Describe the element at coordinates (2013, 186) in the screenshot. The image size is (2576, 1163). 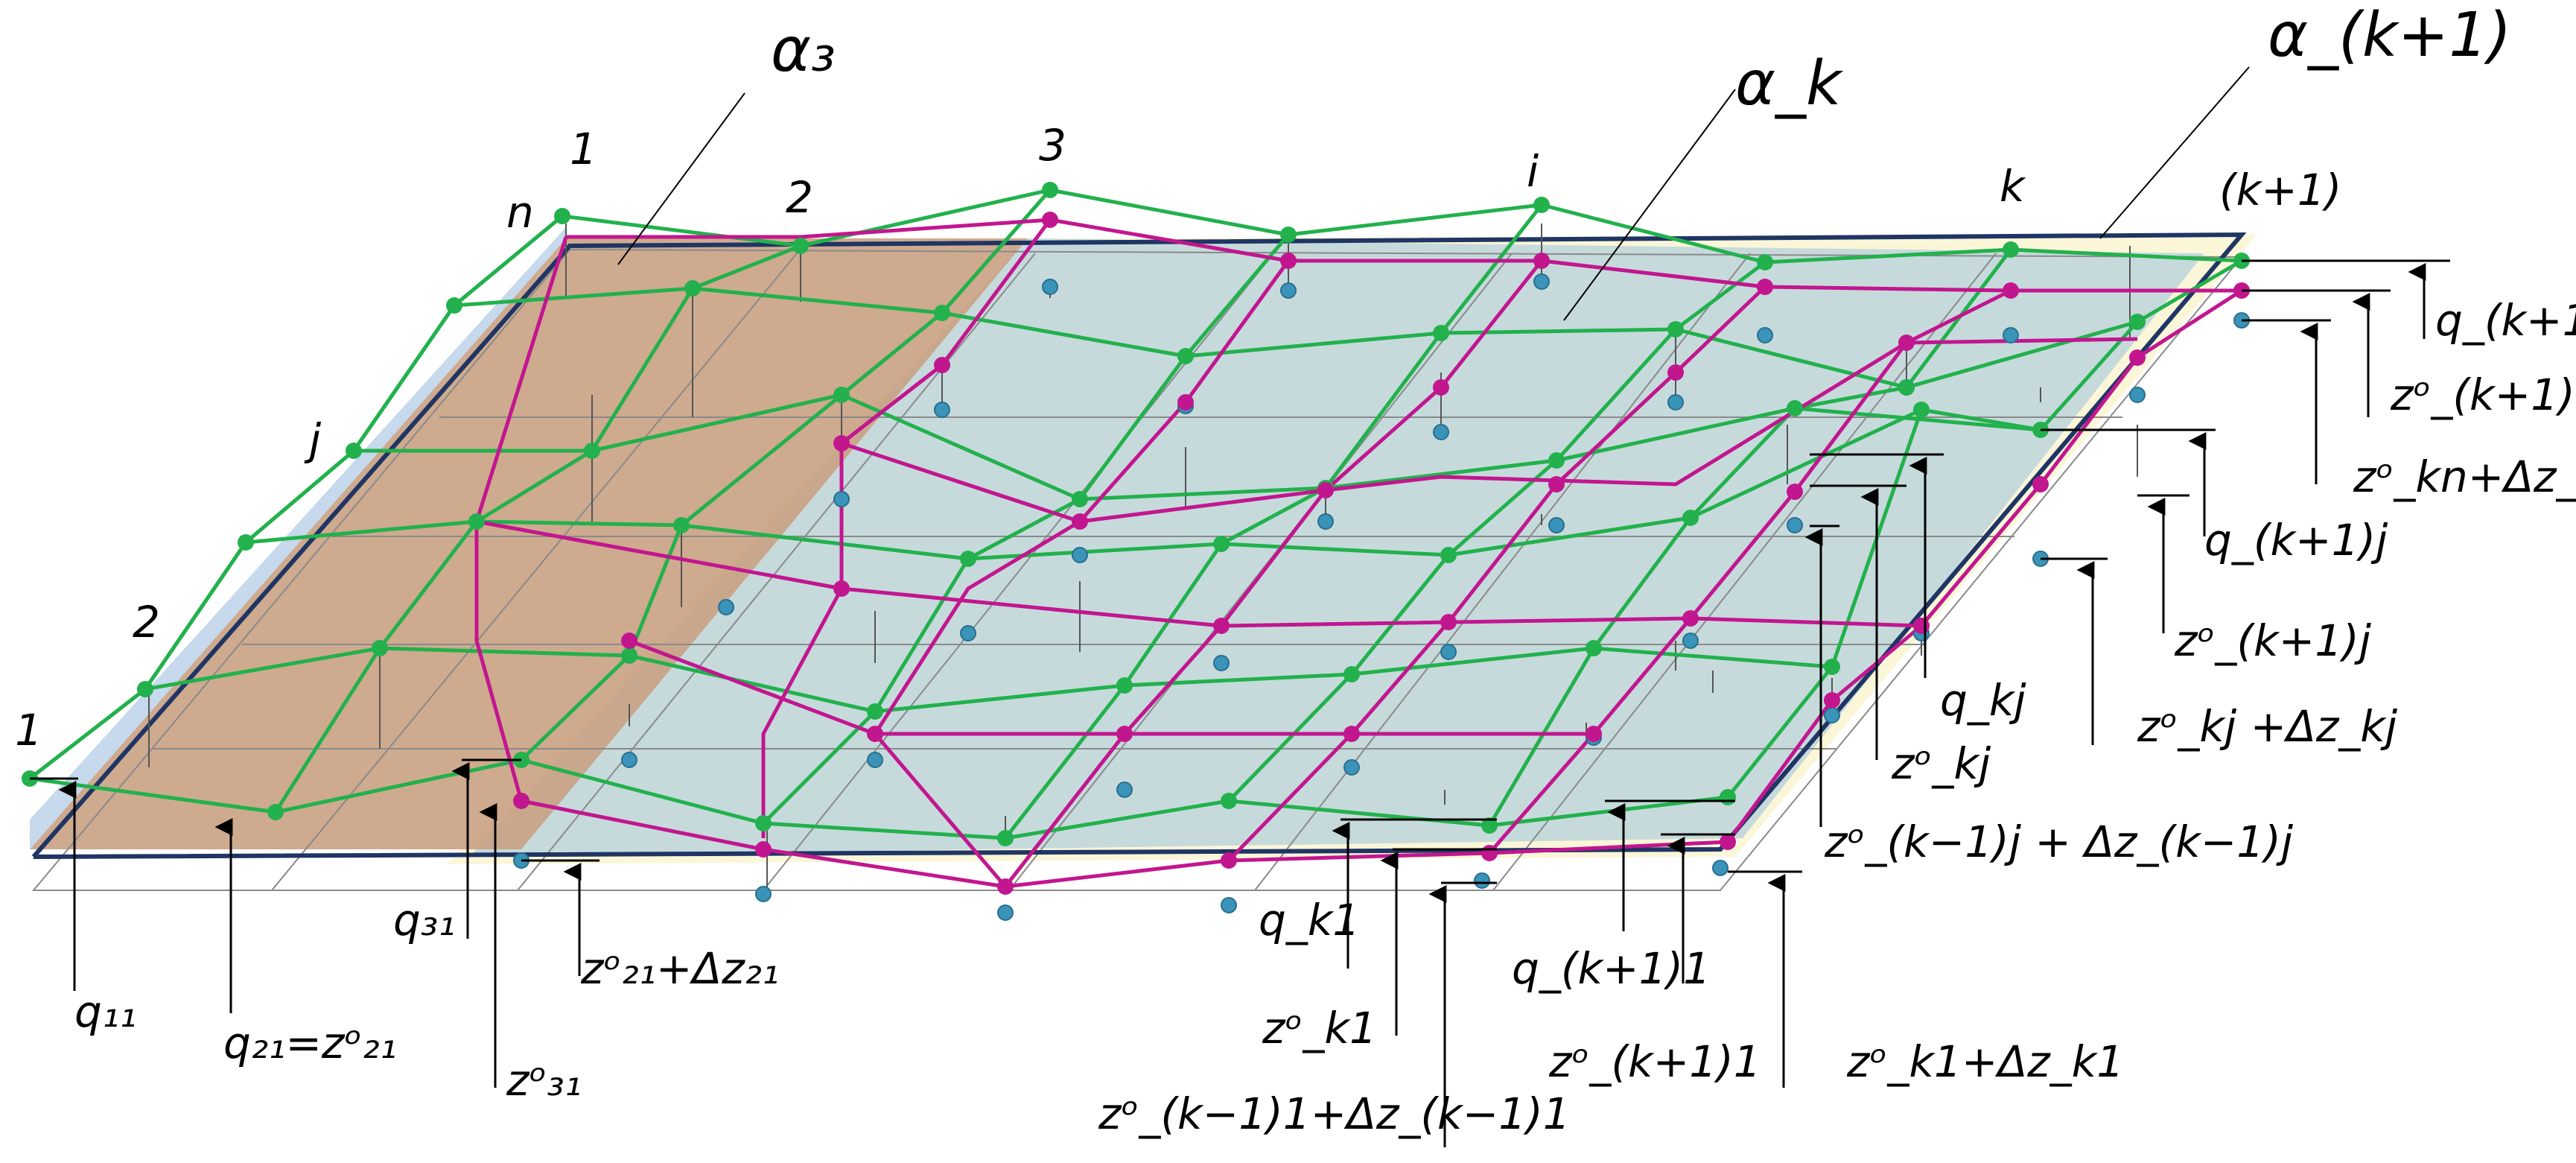
I see `column-label-k: k` at that location.